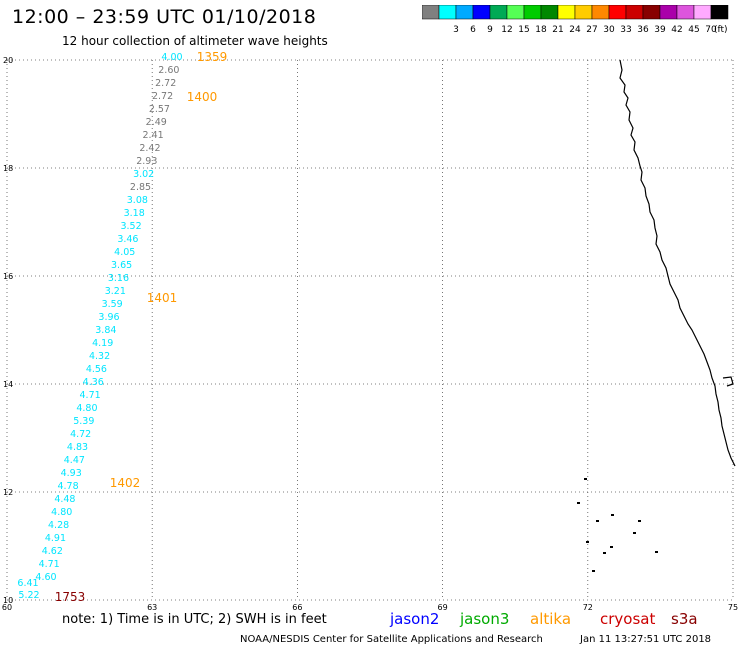 The image size is (740, 650). I want to click on wave-height-value: 4.48, so click(64, 499).